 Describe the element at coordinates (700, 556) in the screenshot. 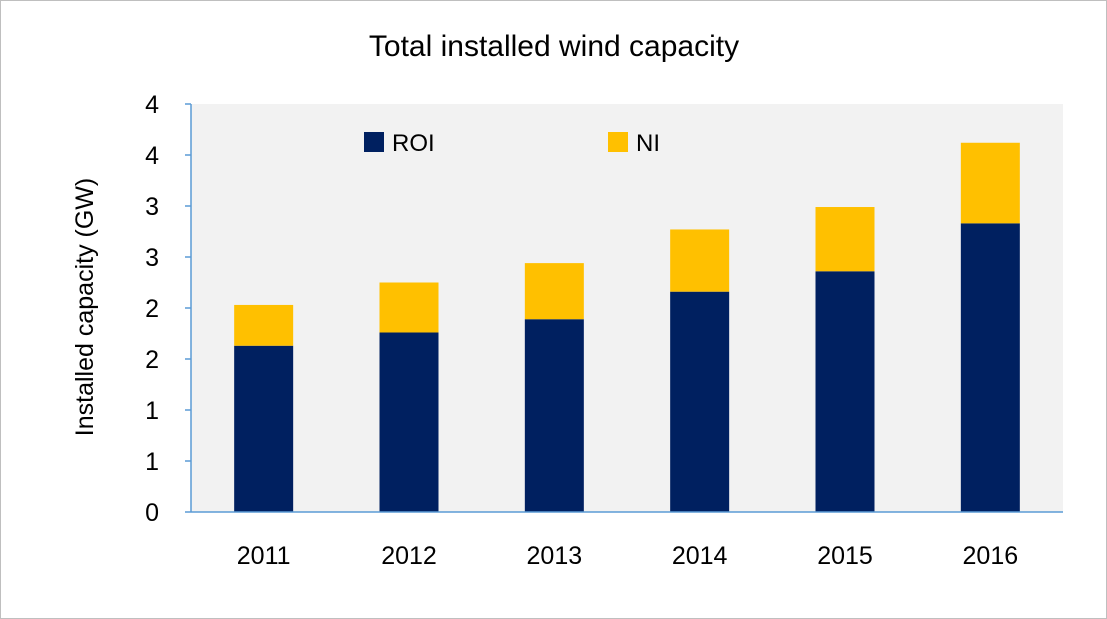

I see `x-tick-label: 2014` at that location.